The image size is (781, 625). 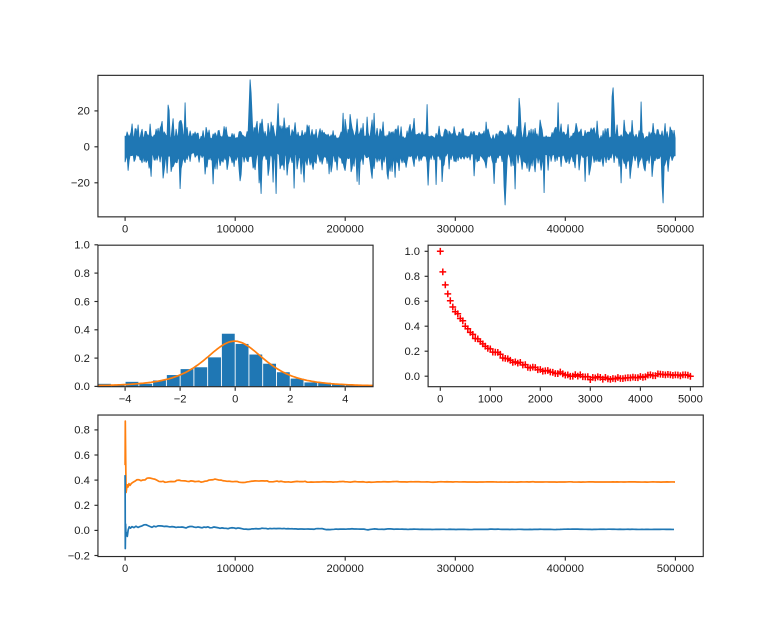 I want to click on svg-text: 4000, so click(x=640, y=399).